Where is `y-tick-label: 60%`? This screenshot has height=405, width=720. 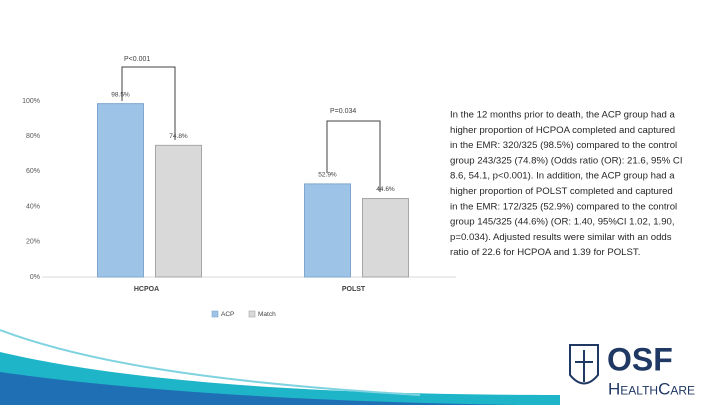 y-tick-label: 60% is located at coordinates (33, 171).